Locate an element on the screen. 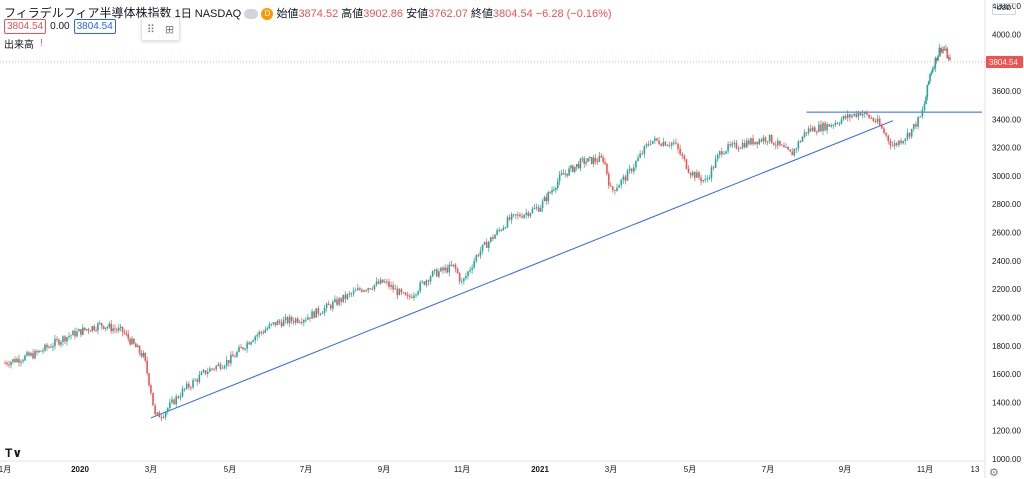 The image size is (1024, 479). currency-selector: USD is located at coordinates (1004, 9).